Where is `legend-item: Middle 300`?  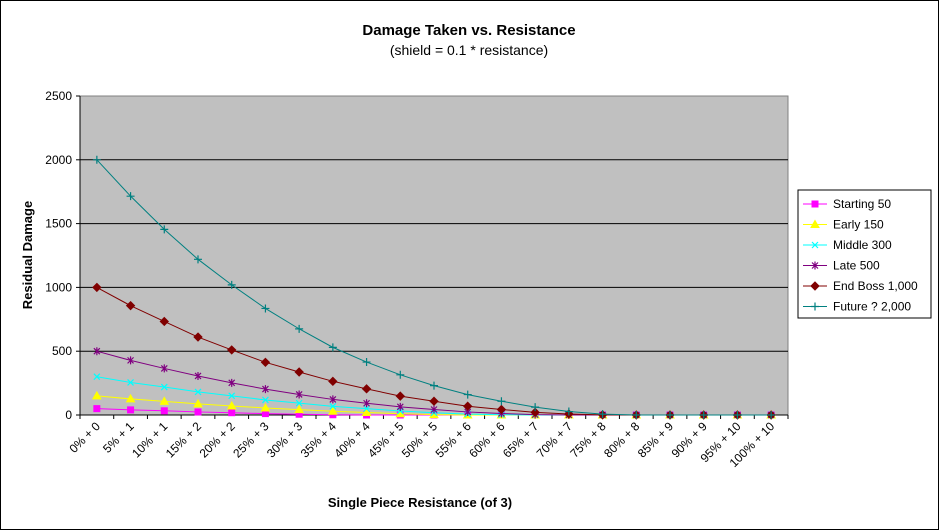
legend-item: Middle 300 is located at coordinates (847, 245).